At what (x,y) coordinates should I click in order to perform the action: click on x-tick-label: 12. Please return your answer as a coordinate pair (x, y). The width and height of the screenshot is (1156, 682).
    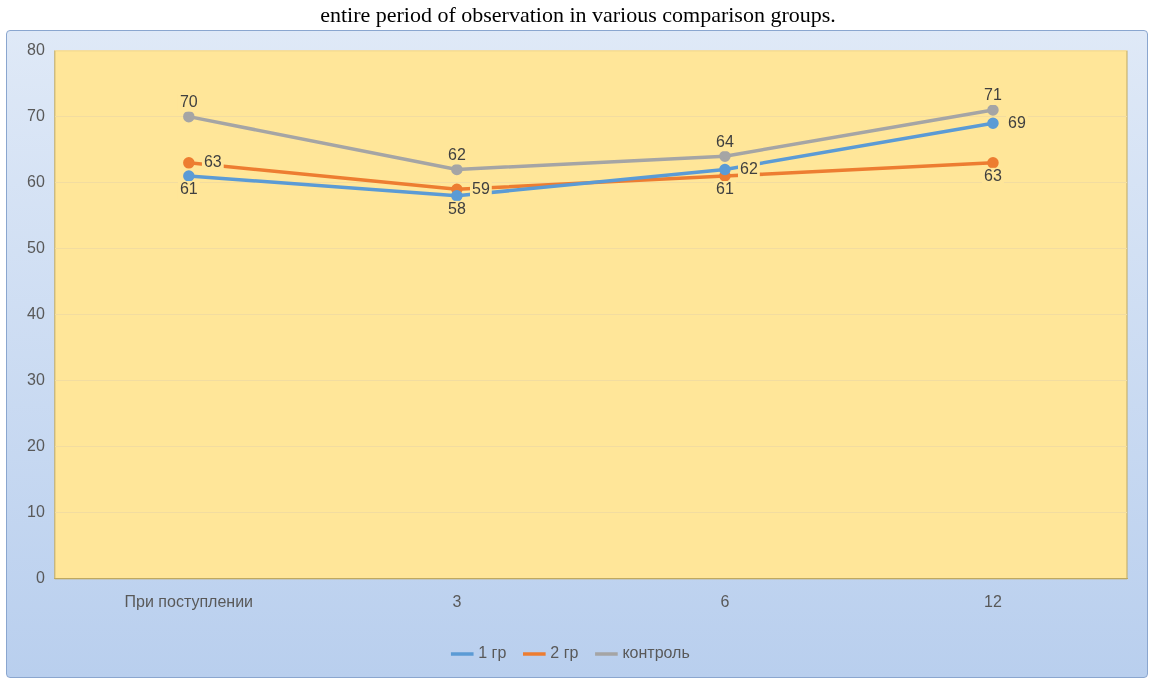
    Looking at the image, I should click on (993, 601).